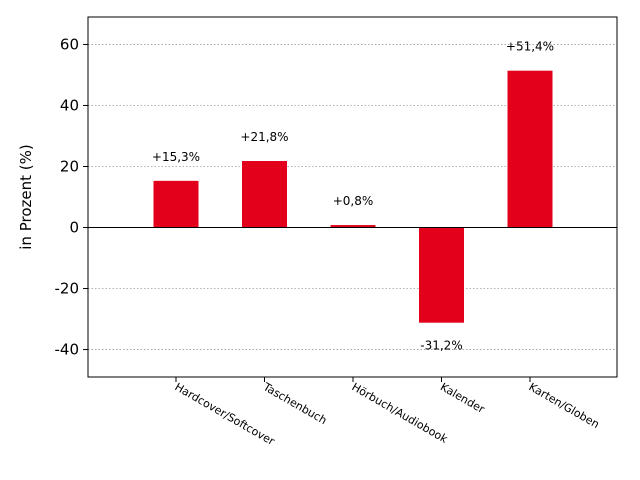  I want to click on x-tick-label: Taschenbuch, so click(294, 403).